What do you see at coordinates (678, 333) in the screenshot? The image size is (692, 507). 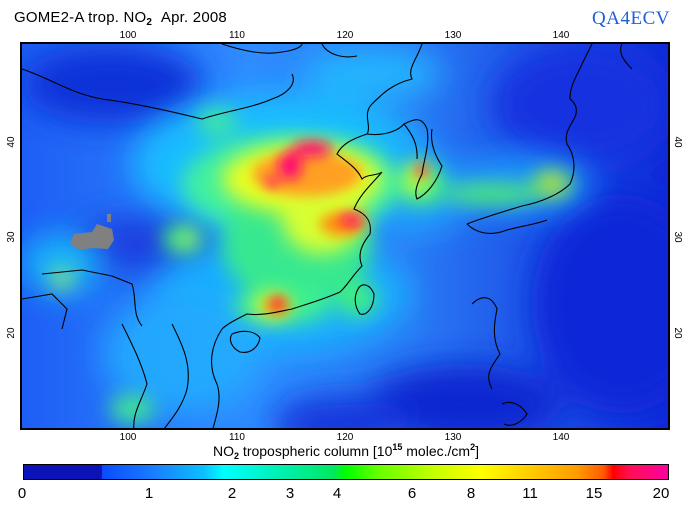 I see `lat-tick-right: 20` at bounding box center [678, 333].